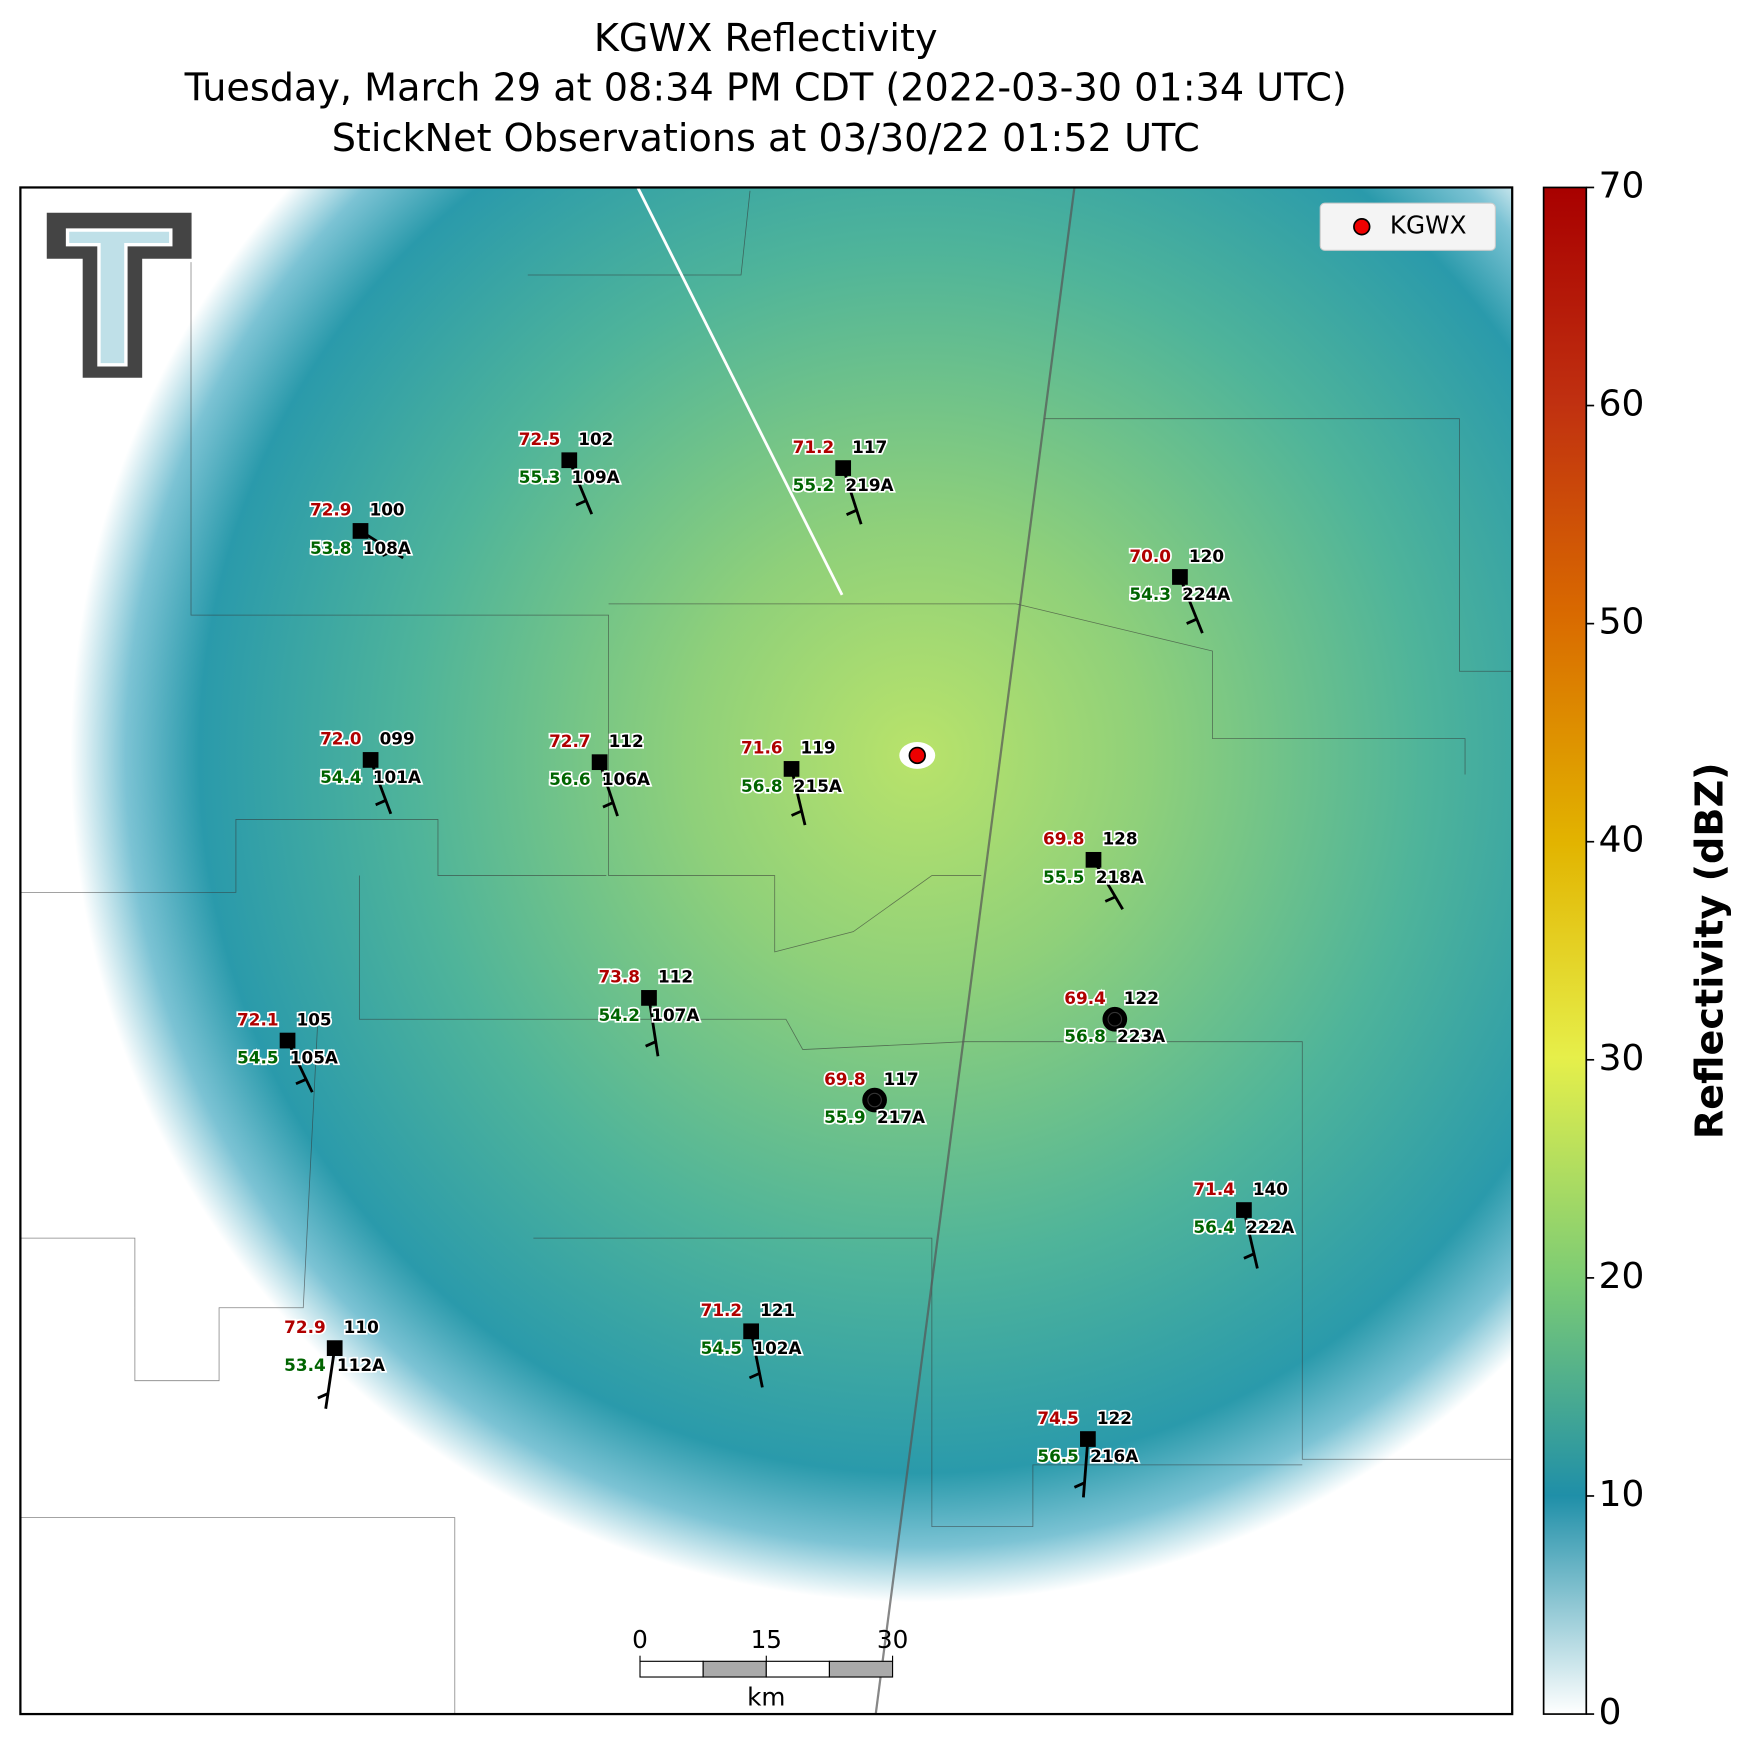  Describe the element at coordinates (305, 1365) in the screenshot. I see `dewpoint: 53.4` at that location.